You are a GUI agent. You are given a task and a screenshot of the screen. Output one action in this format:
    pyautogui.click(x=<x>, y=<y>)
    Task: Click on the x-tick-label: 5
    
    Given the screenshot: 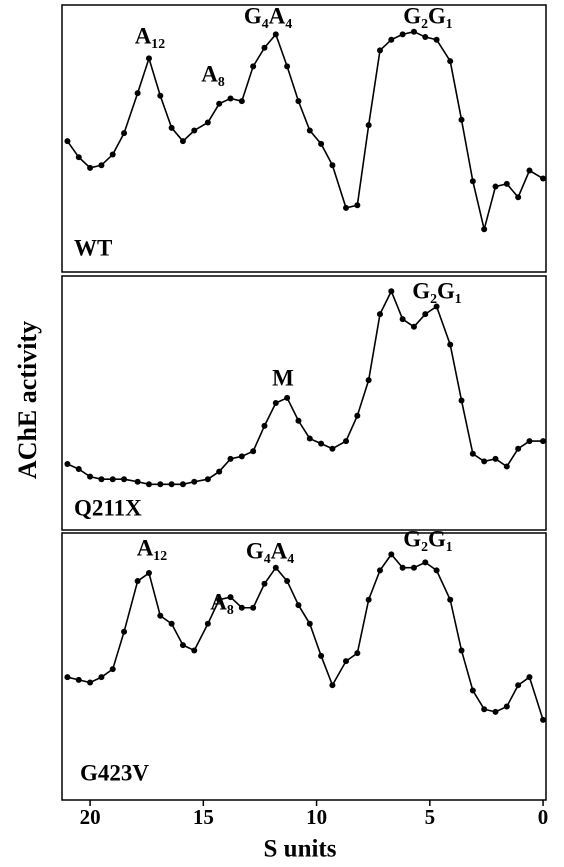 What is the action you would take?
    pyautogui.click(x=430, y=817)
    